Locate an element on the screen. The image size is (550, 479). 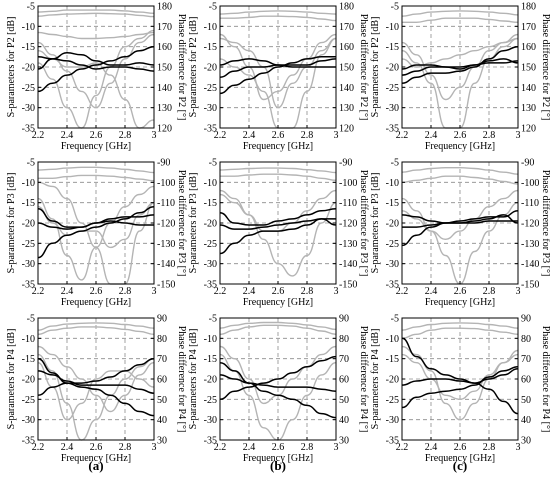
y-tick-label-right: 130 is located at coordinates (346, 108).